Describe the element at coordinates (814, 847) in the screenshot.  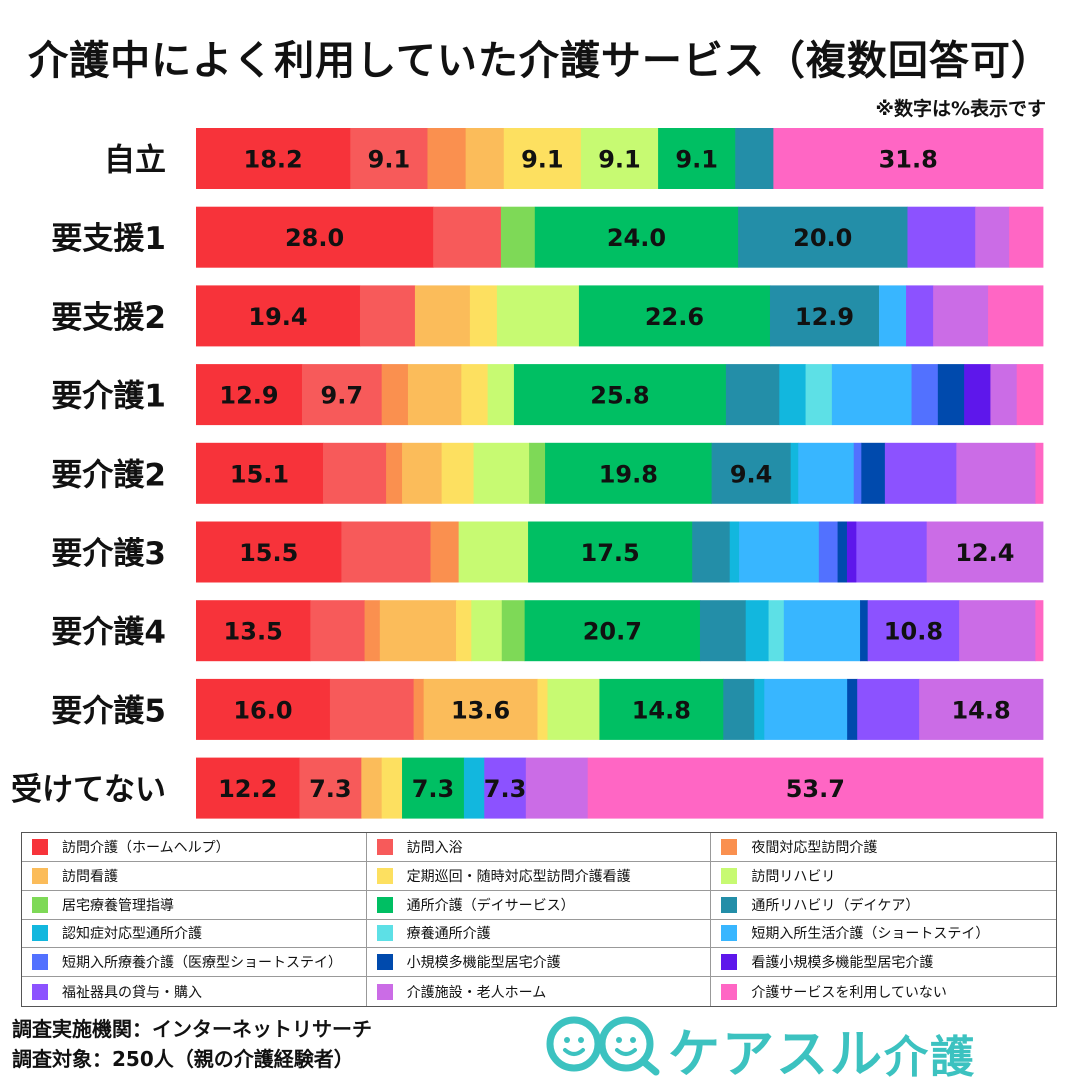
I see `legend-label: 夜間対応型訪問介護` at that location.